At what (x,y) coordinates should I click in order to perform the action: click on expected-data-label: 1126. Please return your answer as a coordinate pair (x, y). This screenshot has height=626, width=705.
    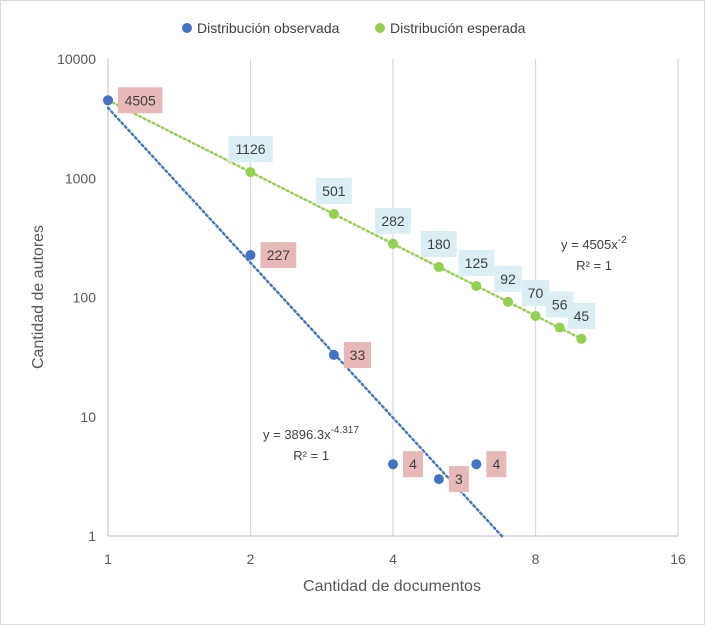
    Looking at the image, I should click on (250, 149).